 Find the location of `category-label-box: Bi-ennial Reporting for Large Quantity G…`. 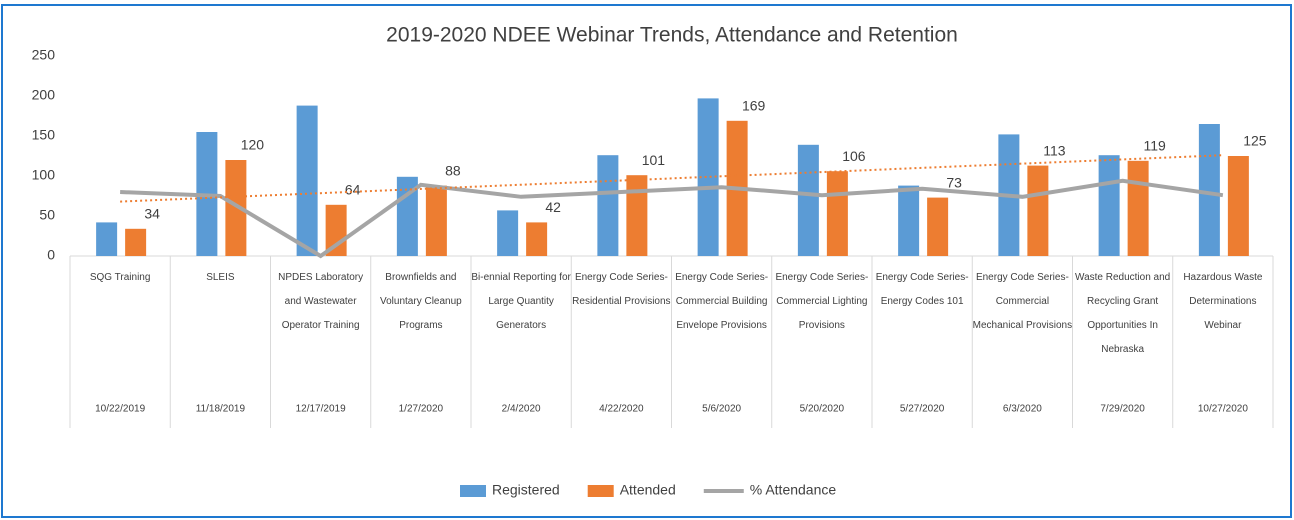

category-label-box: Bi-ennial Reporting for Large Quantity G… is located at coordinates (521, 301).